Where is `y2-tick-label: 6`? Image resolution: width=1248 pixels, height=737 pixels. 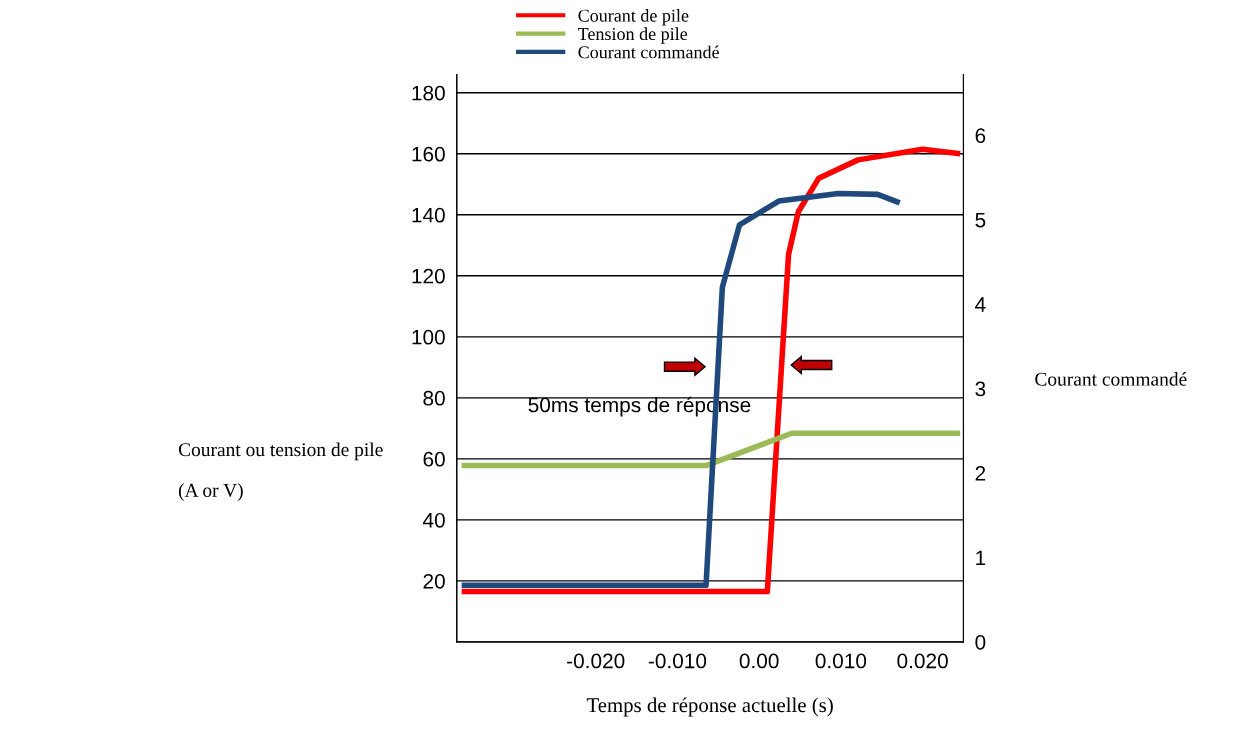
y2-tick-label: 6 is located at coordinates (980, 135).